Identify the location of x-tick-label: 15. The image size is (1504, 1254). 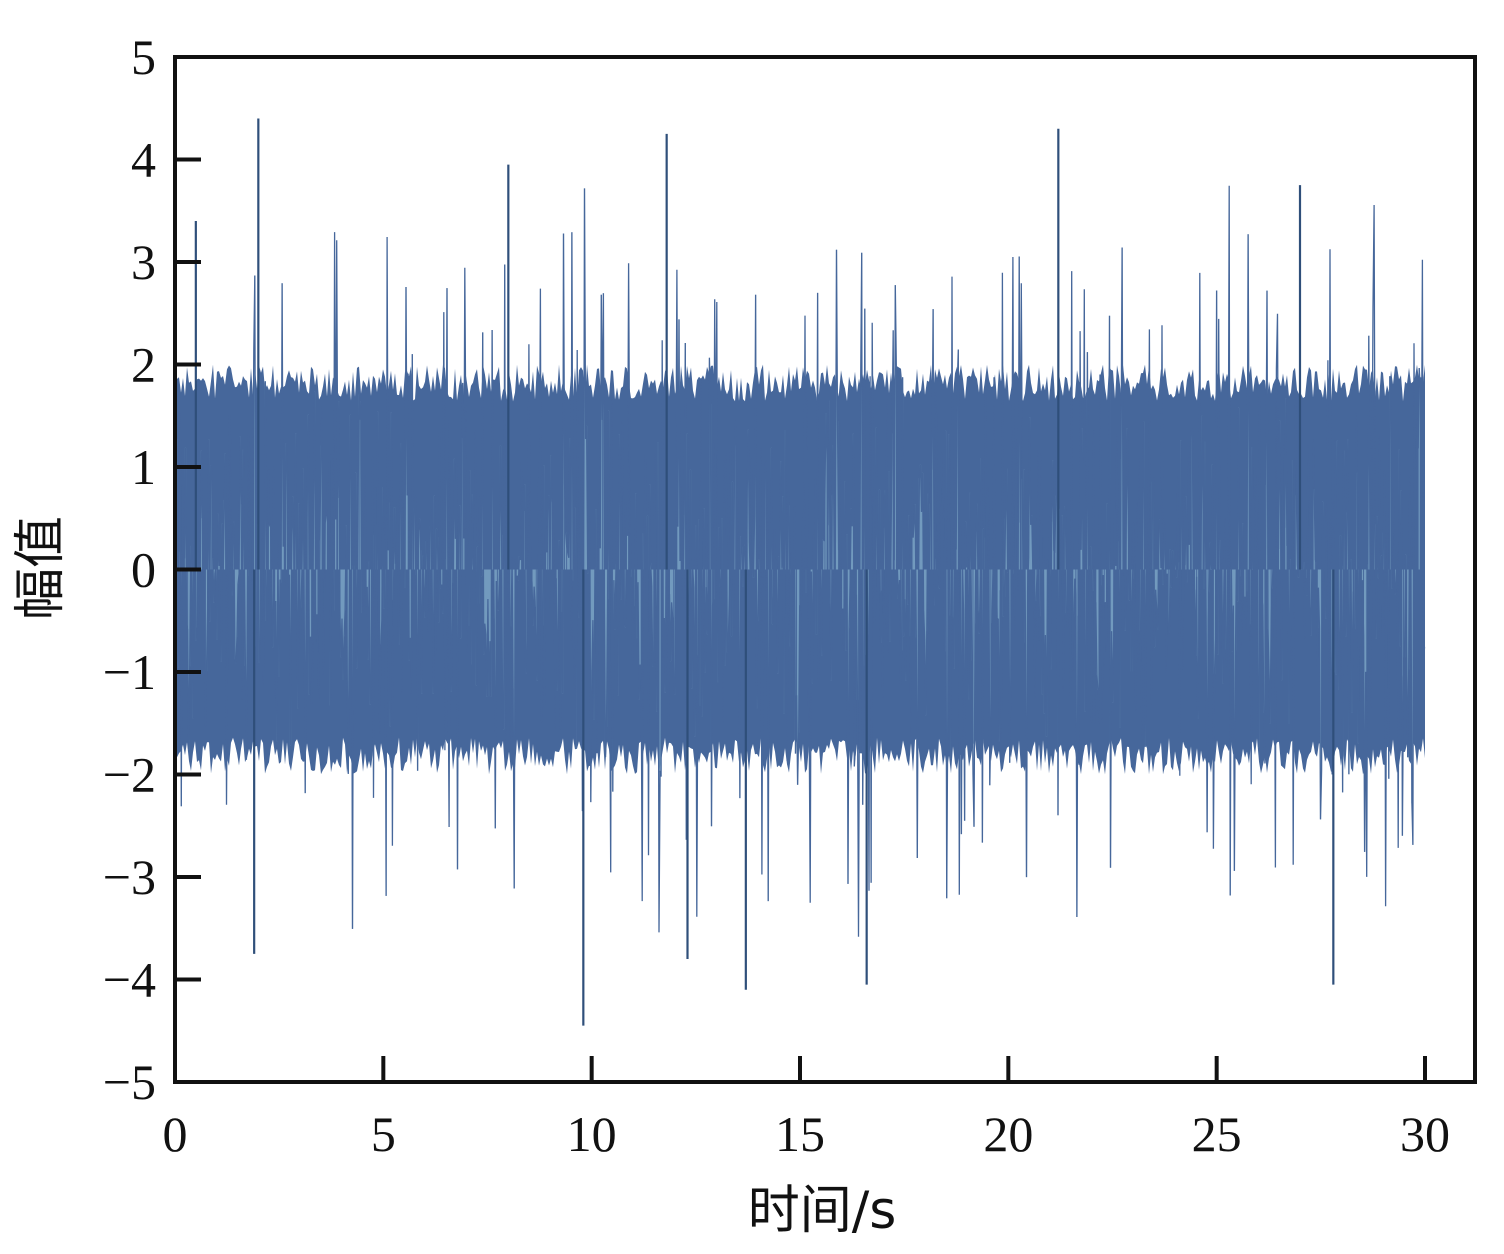
(800, 1134).